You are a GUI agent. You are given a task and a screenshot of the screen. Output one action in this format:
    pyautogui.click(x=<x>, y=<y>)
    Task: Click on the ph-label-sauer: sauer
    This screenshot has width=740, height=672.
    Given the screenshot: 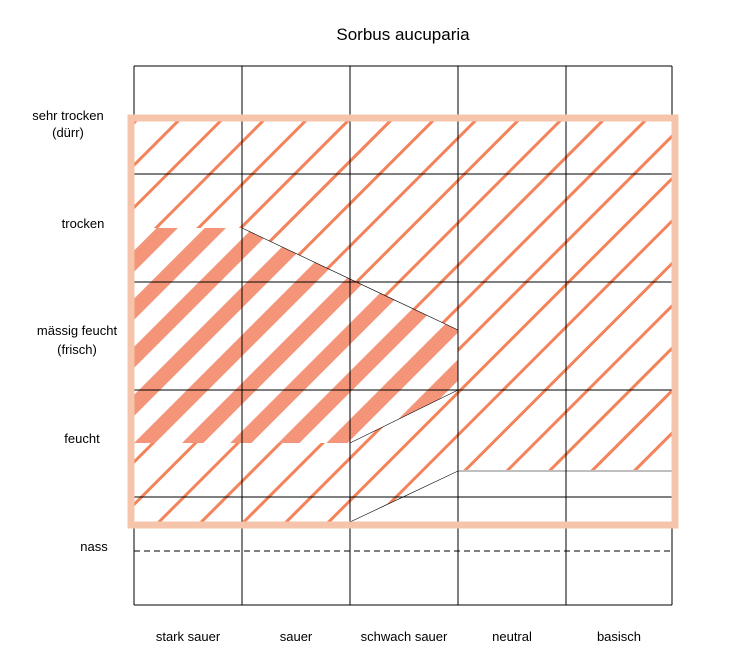 What is the action you would take?
    pyautogui.click(x=296, y=636)
    